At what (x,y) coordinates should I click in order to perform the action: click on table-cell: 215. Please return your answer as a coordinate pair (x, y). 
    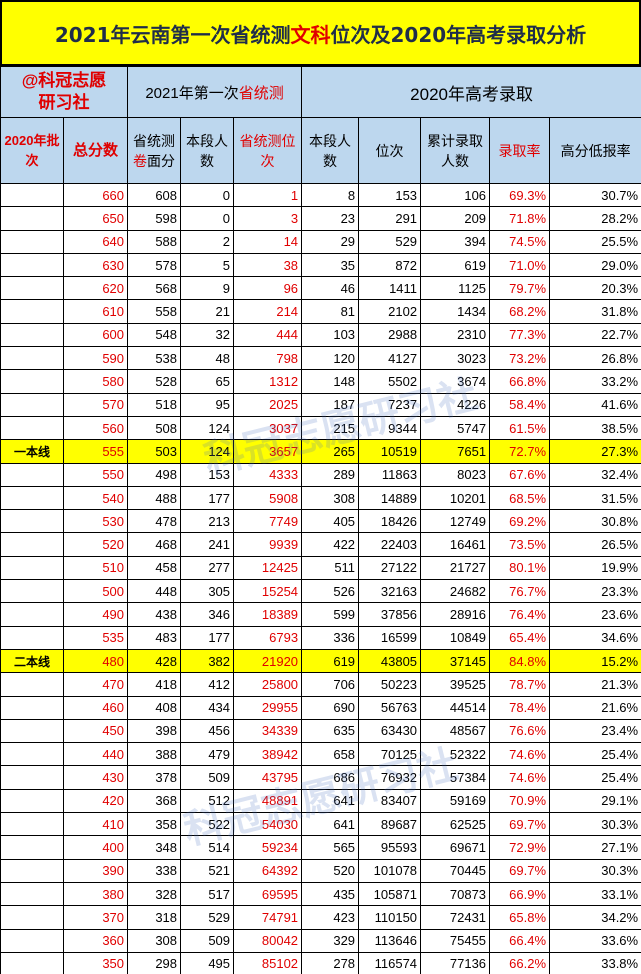
    Looking at the image, I should click on (330, 428).